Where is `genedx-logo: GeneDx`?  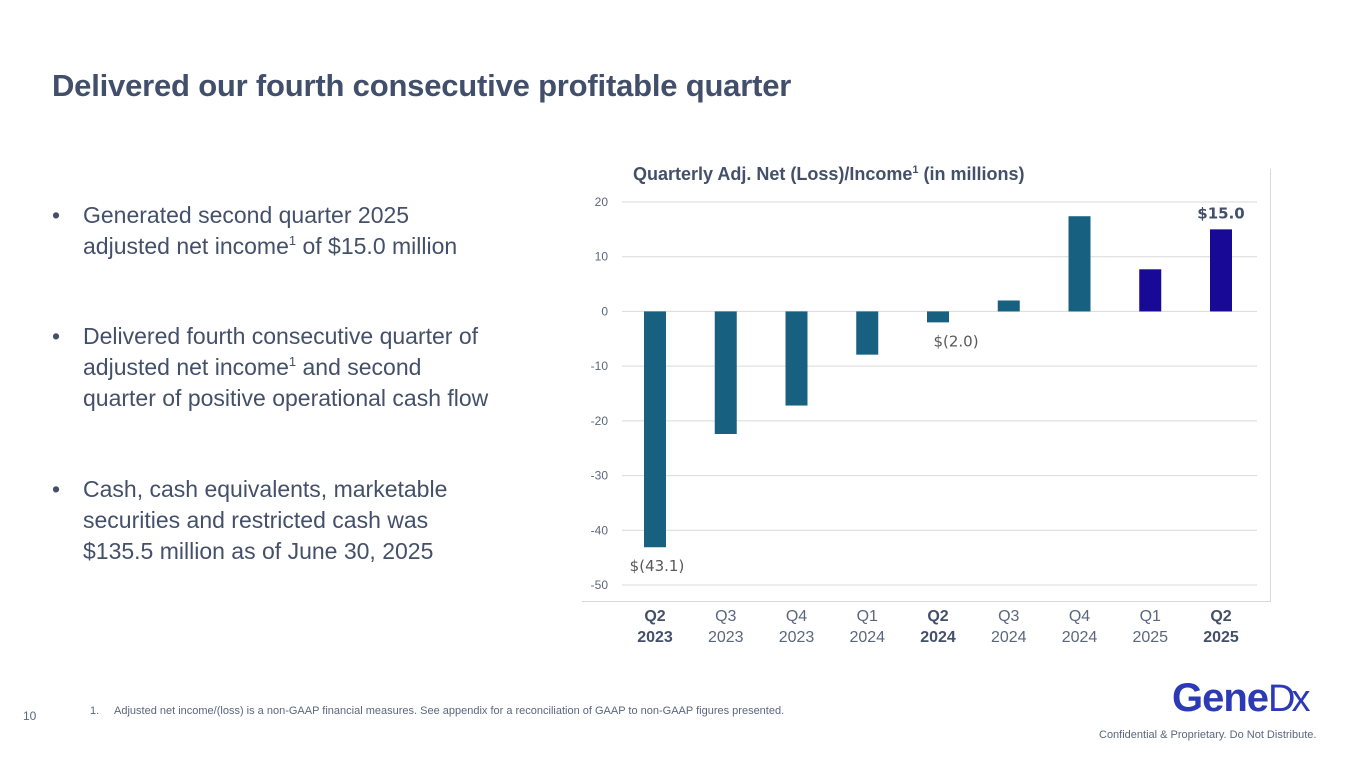 genedx-logo: GeneDx is located at coordinates (1241, 698).